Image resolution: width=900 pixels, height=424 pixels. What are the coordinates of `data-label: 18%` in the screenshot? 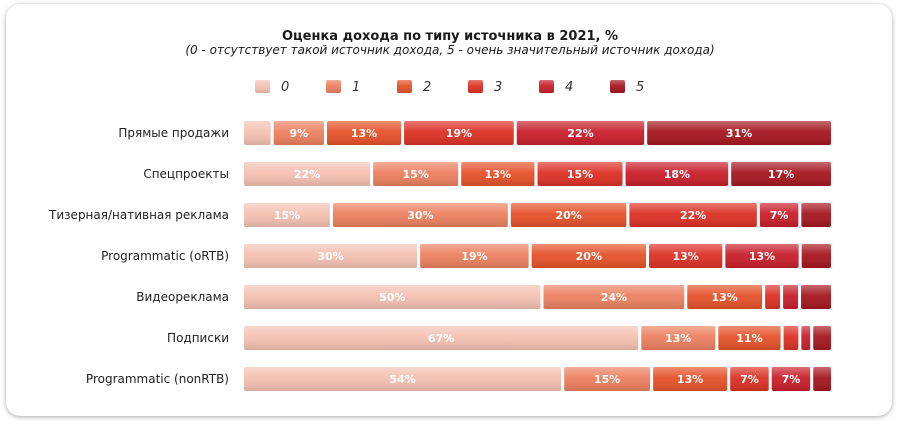 It's located at (677, 174).